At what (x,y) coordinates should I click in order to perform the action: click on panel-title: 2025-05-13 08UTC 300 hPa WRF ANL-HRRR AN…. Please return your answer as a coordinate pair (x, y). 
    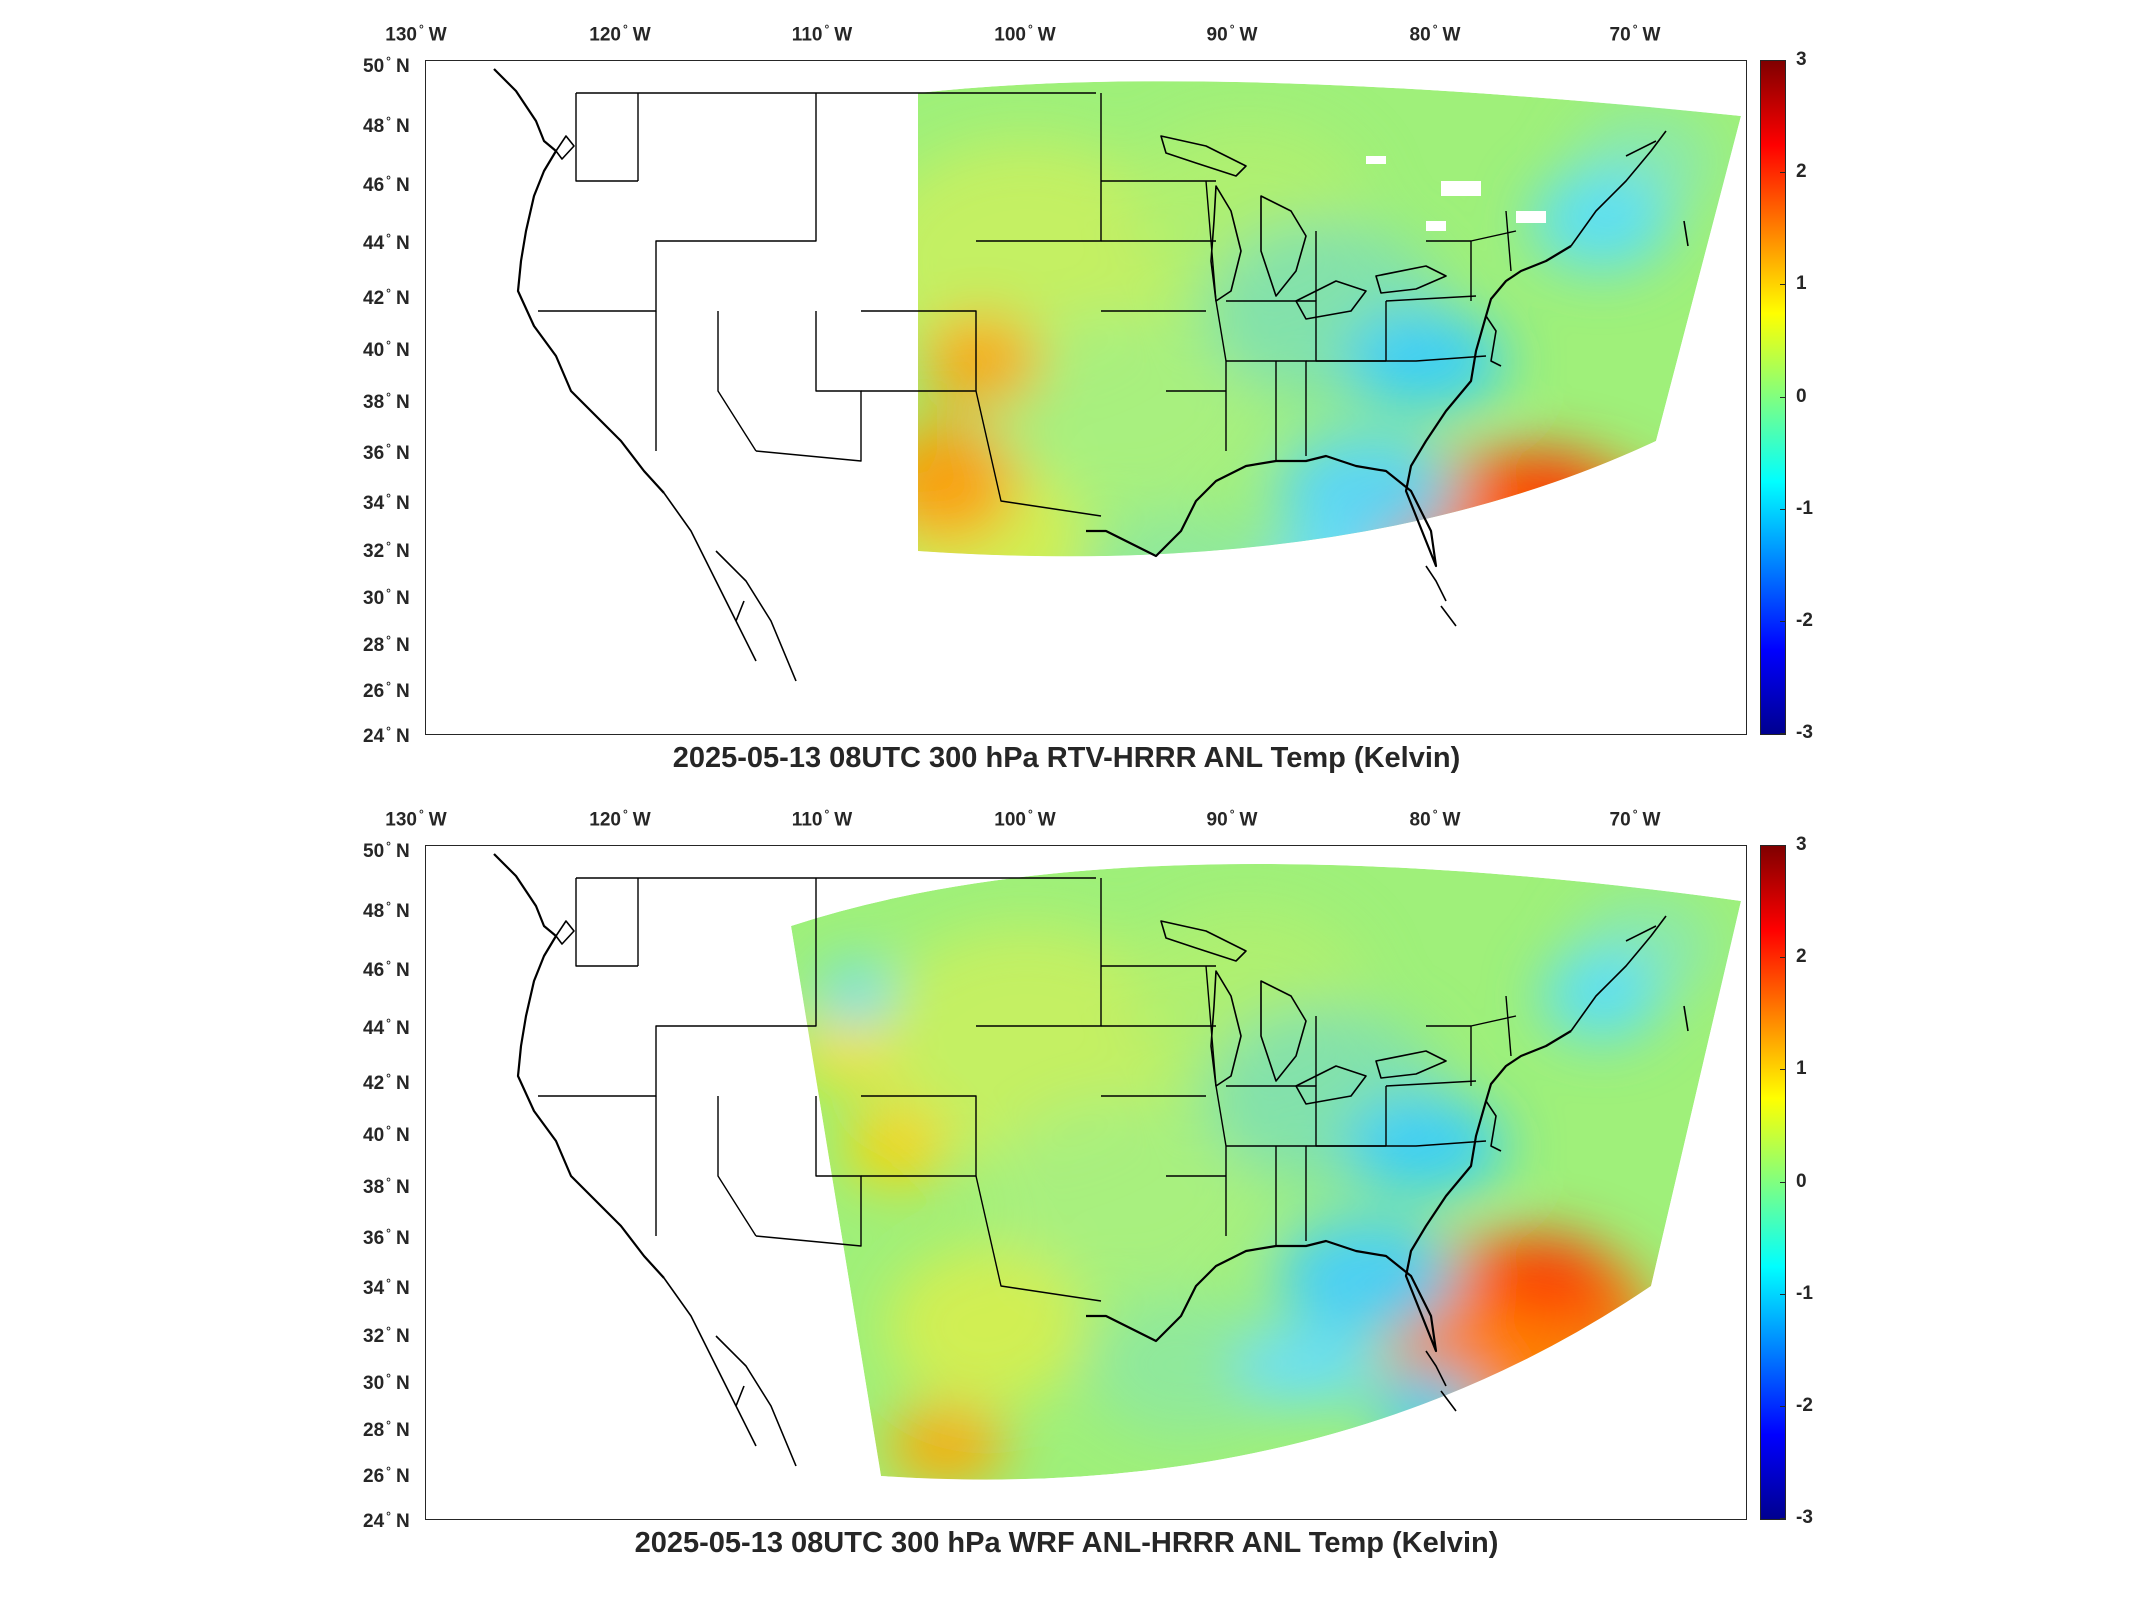
    Looking at the image, I should click on (1066, 1543).